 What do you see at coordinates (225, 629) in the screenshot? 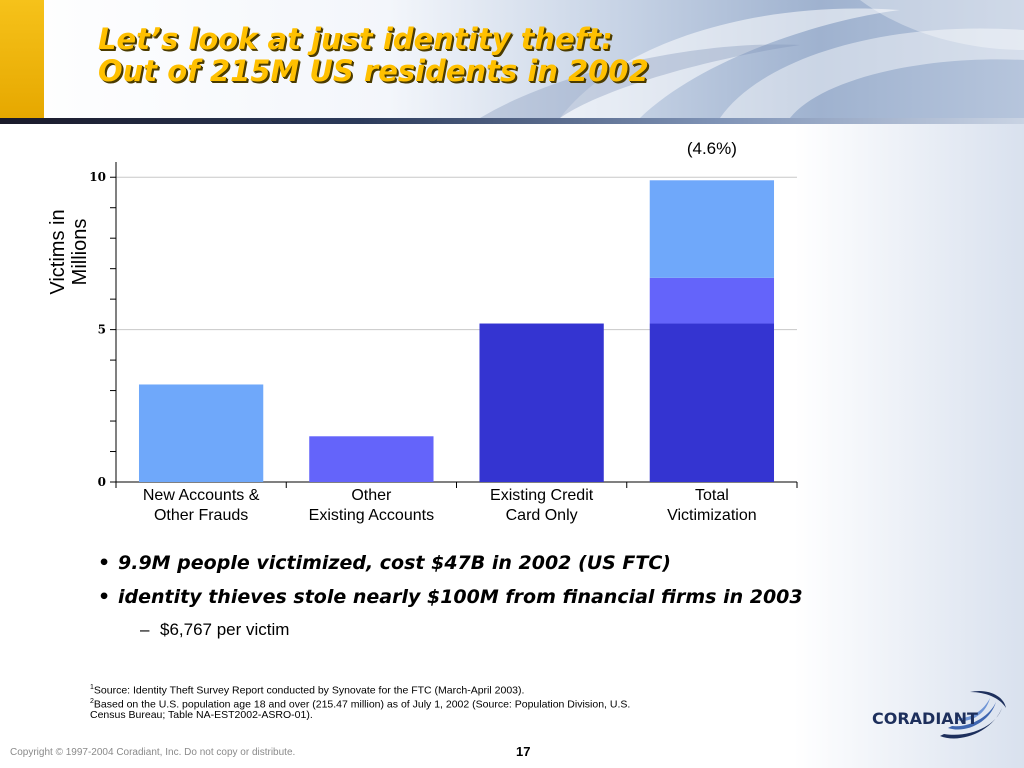
I see `sub-bullet-1-text: $6,767 per victim` at bounding box center [225, 629].